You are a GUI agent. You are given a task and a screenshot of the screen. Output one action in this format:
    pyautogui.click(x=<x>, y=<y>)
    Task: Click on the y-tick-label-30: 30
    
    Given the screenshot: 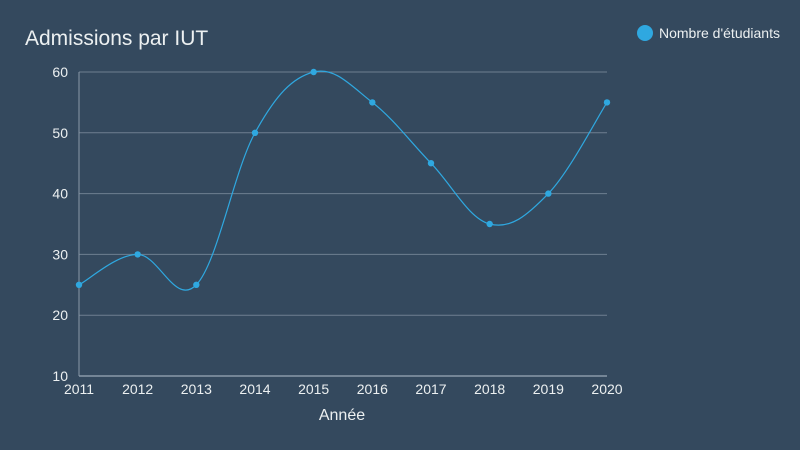 What is the action you would take?
    pyautogui.click(x=60, y=254)
    